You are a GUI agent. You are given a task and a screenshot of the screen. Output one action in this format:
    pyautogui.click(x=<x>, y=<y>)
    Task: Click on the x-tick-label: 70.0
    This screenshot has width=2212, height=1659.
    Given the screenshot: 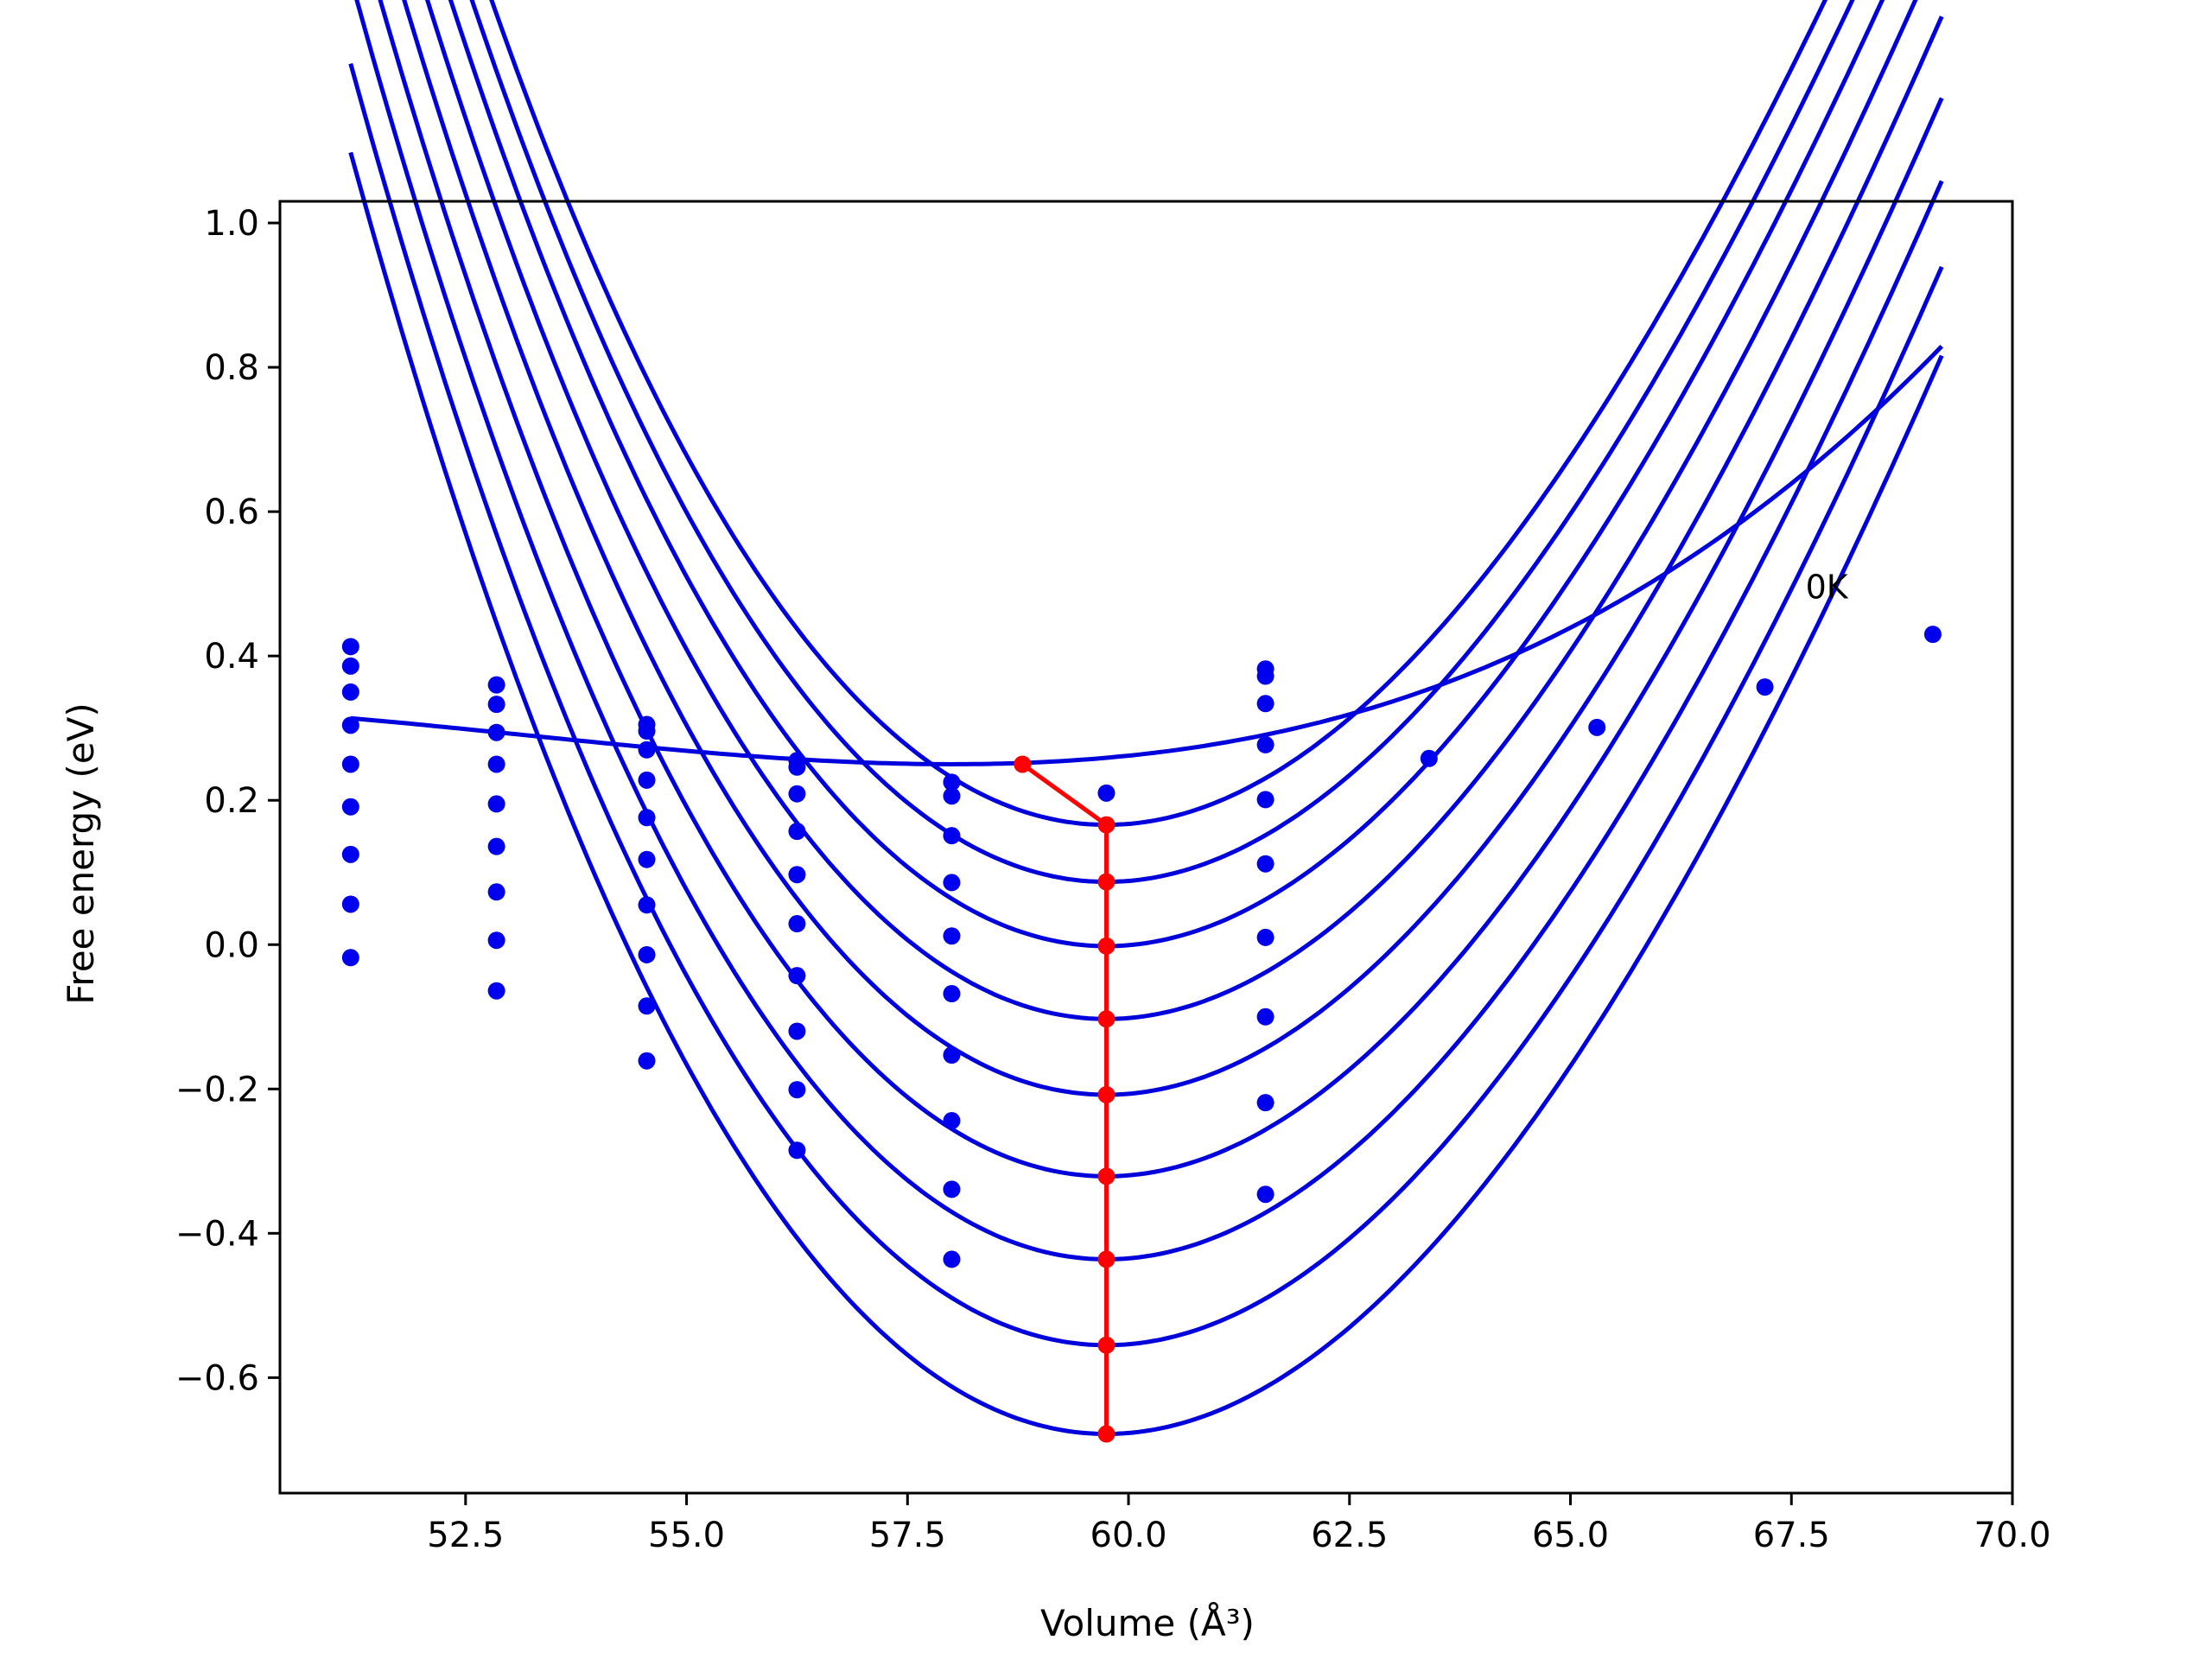 What is the action you would take?
    pyautogui.click(x=2012, y=1535)
    